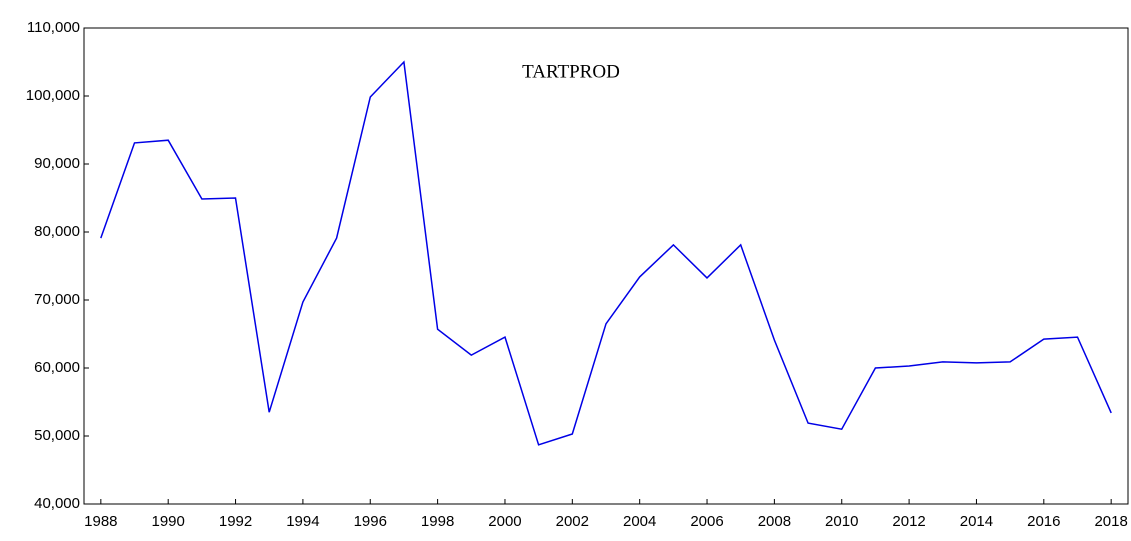 The width and height of the screenshot is (1131, 541). I want to click on x-tick-label: 1994, so click(302, 521).